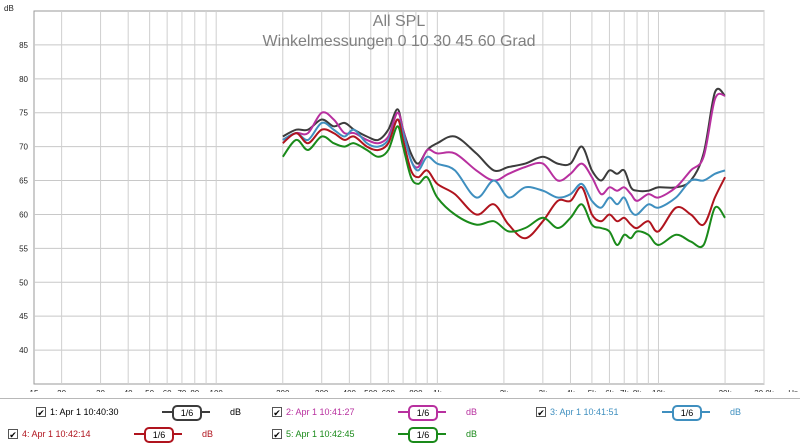  I want to click on x-tick-label: 500, so click(371, 390).